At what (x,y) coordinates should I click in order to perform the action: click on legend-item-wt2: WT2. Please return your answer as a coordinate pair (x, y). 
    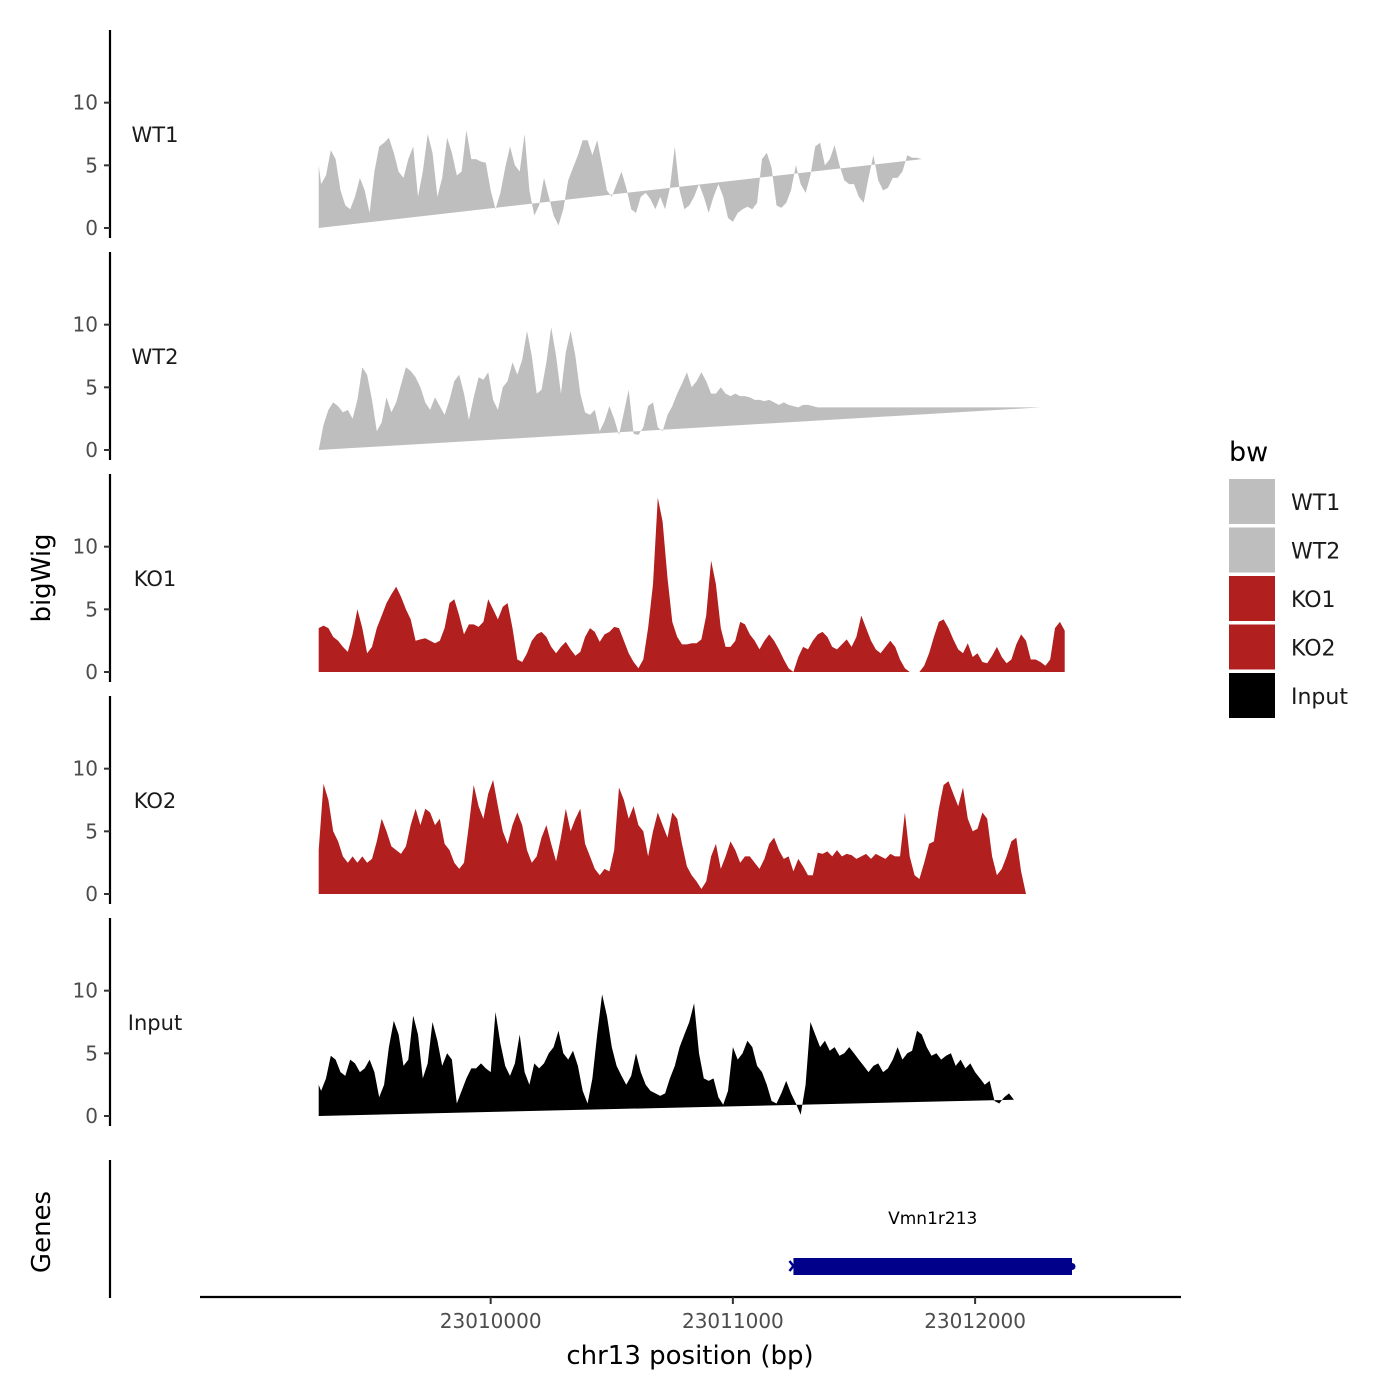
    Looking at the image, I should click on (1284, 550).